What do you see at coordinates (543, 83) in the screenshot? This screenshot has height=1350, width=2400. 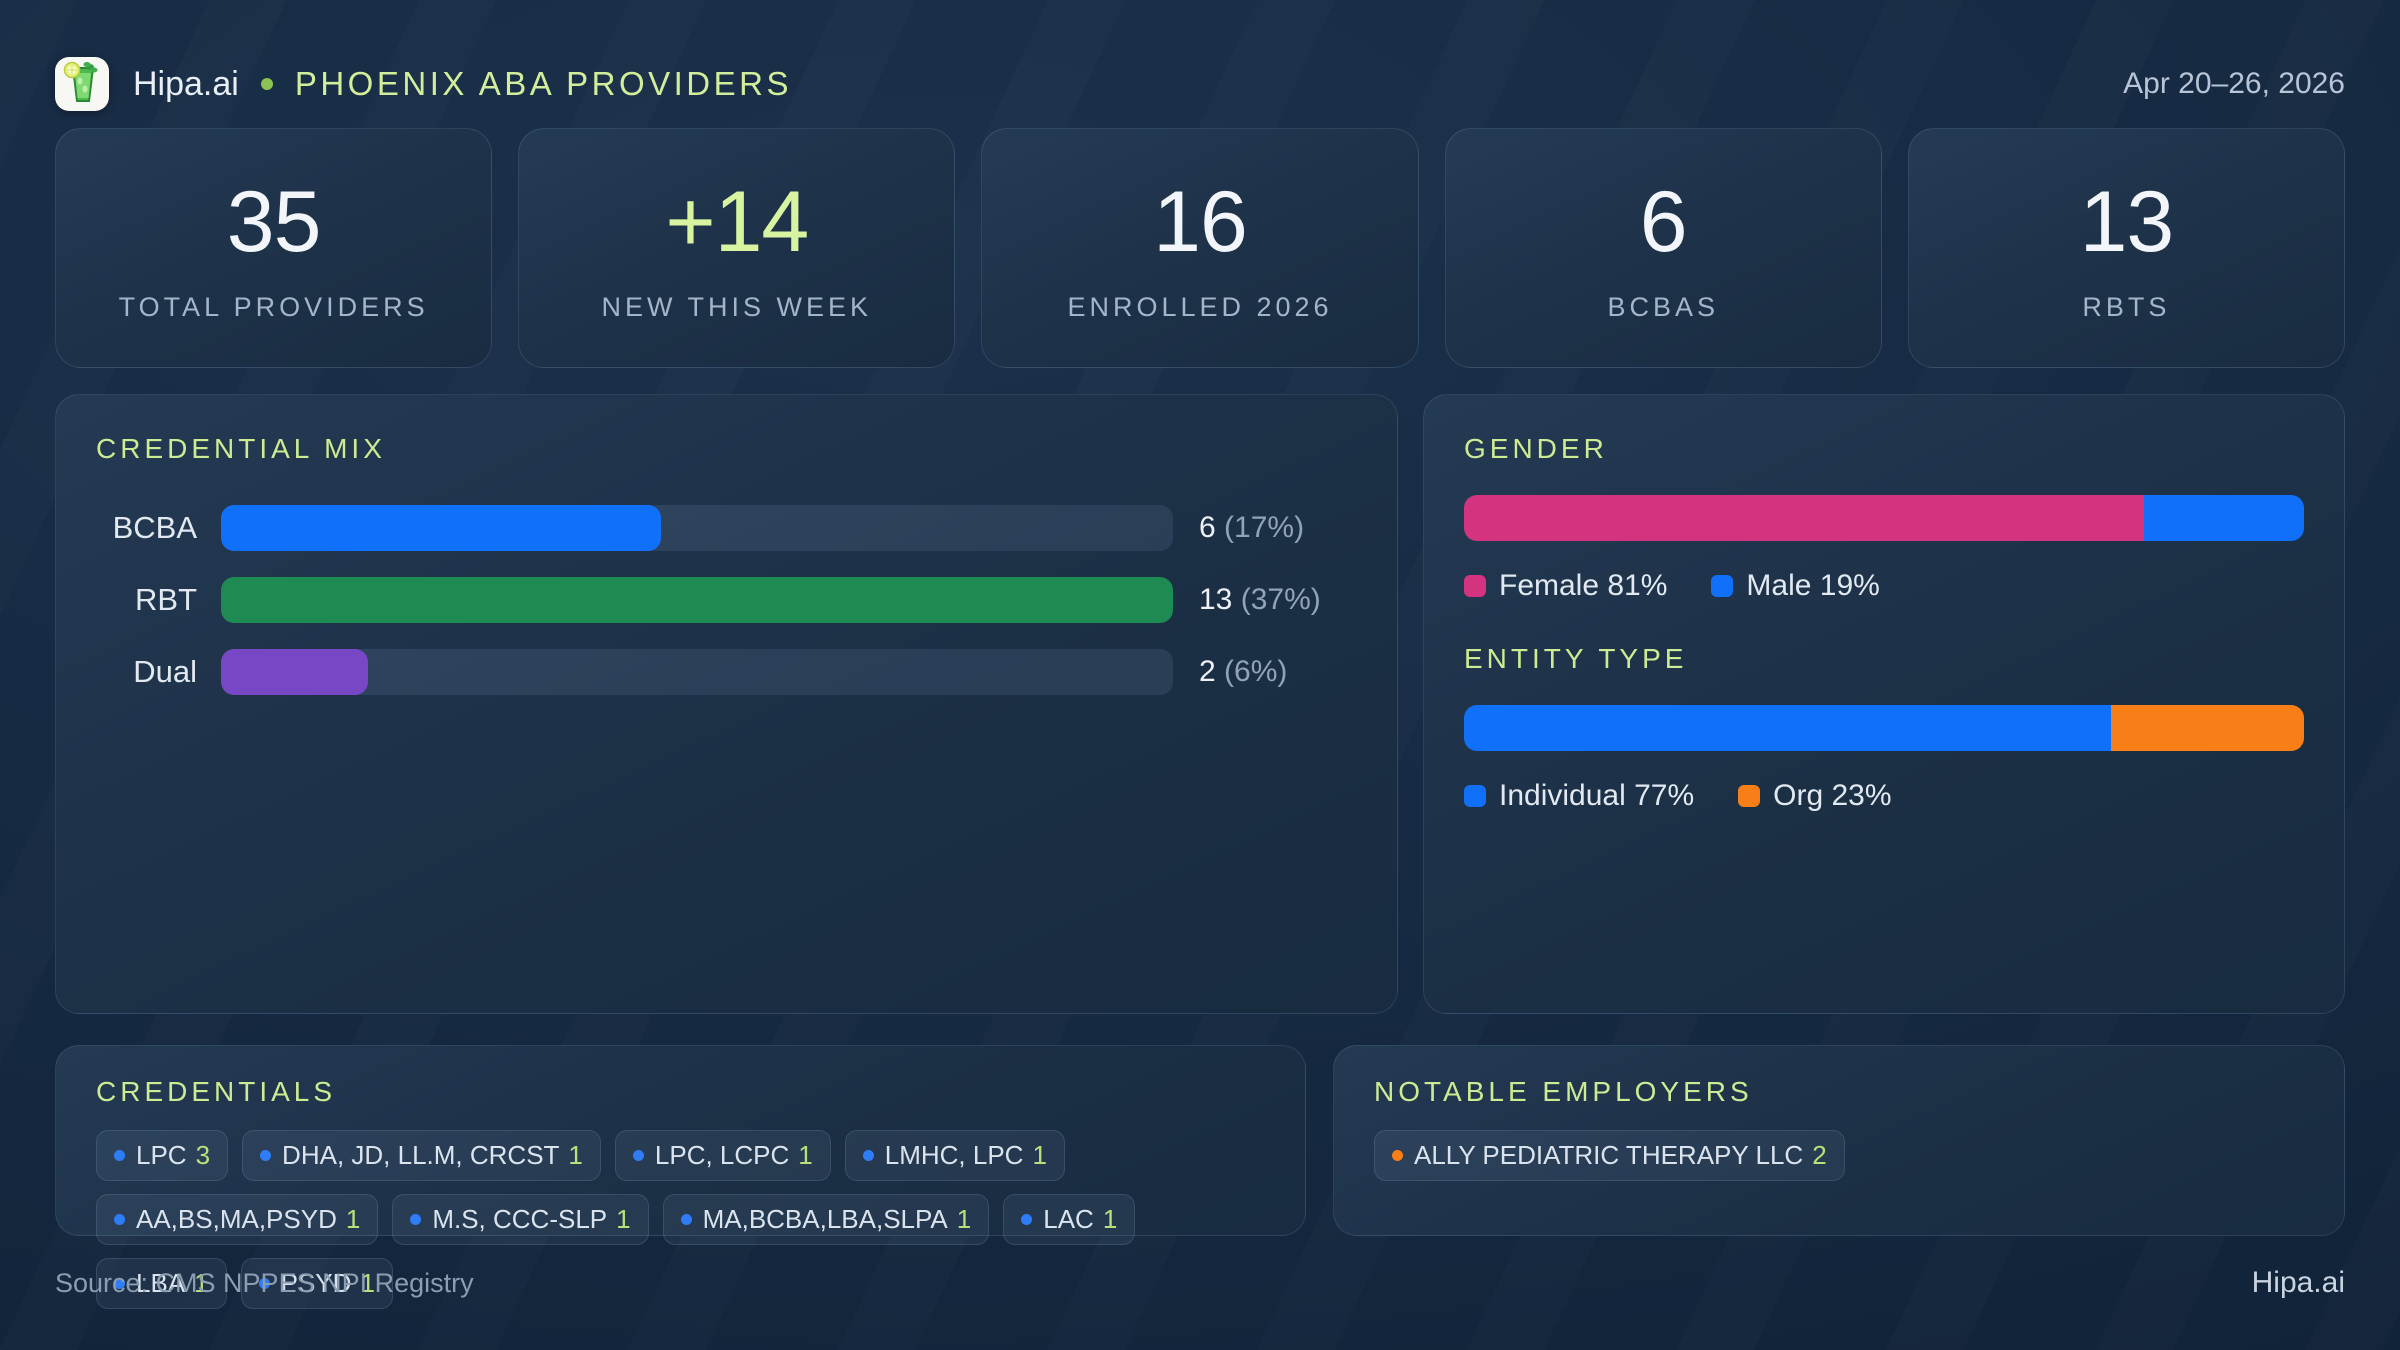 I see `page-title: PHOENIX ABA PROVIDERS` at bounding box center [543, 83].